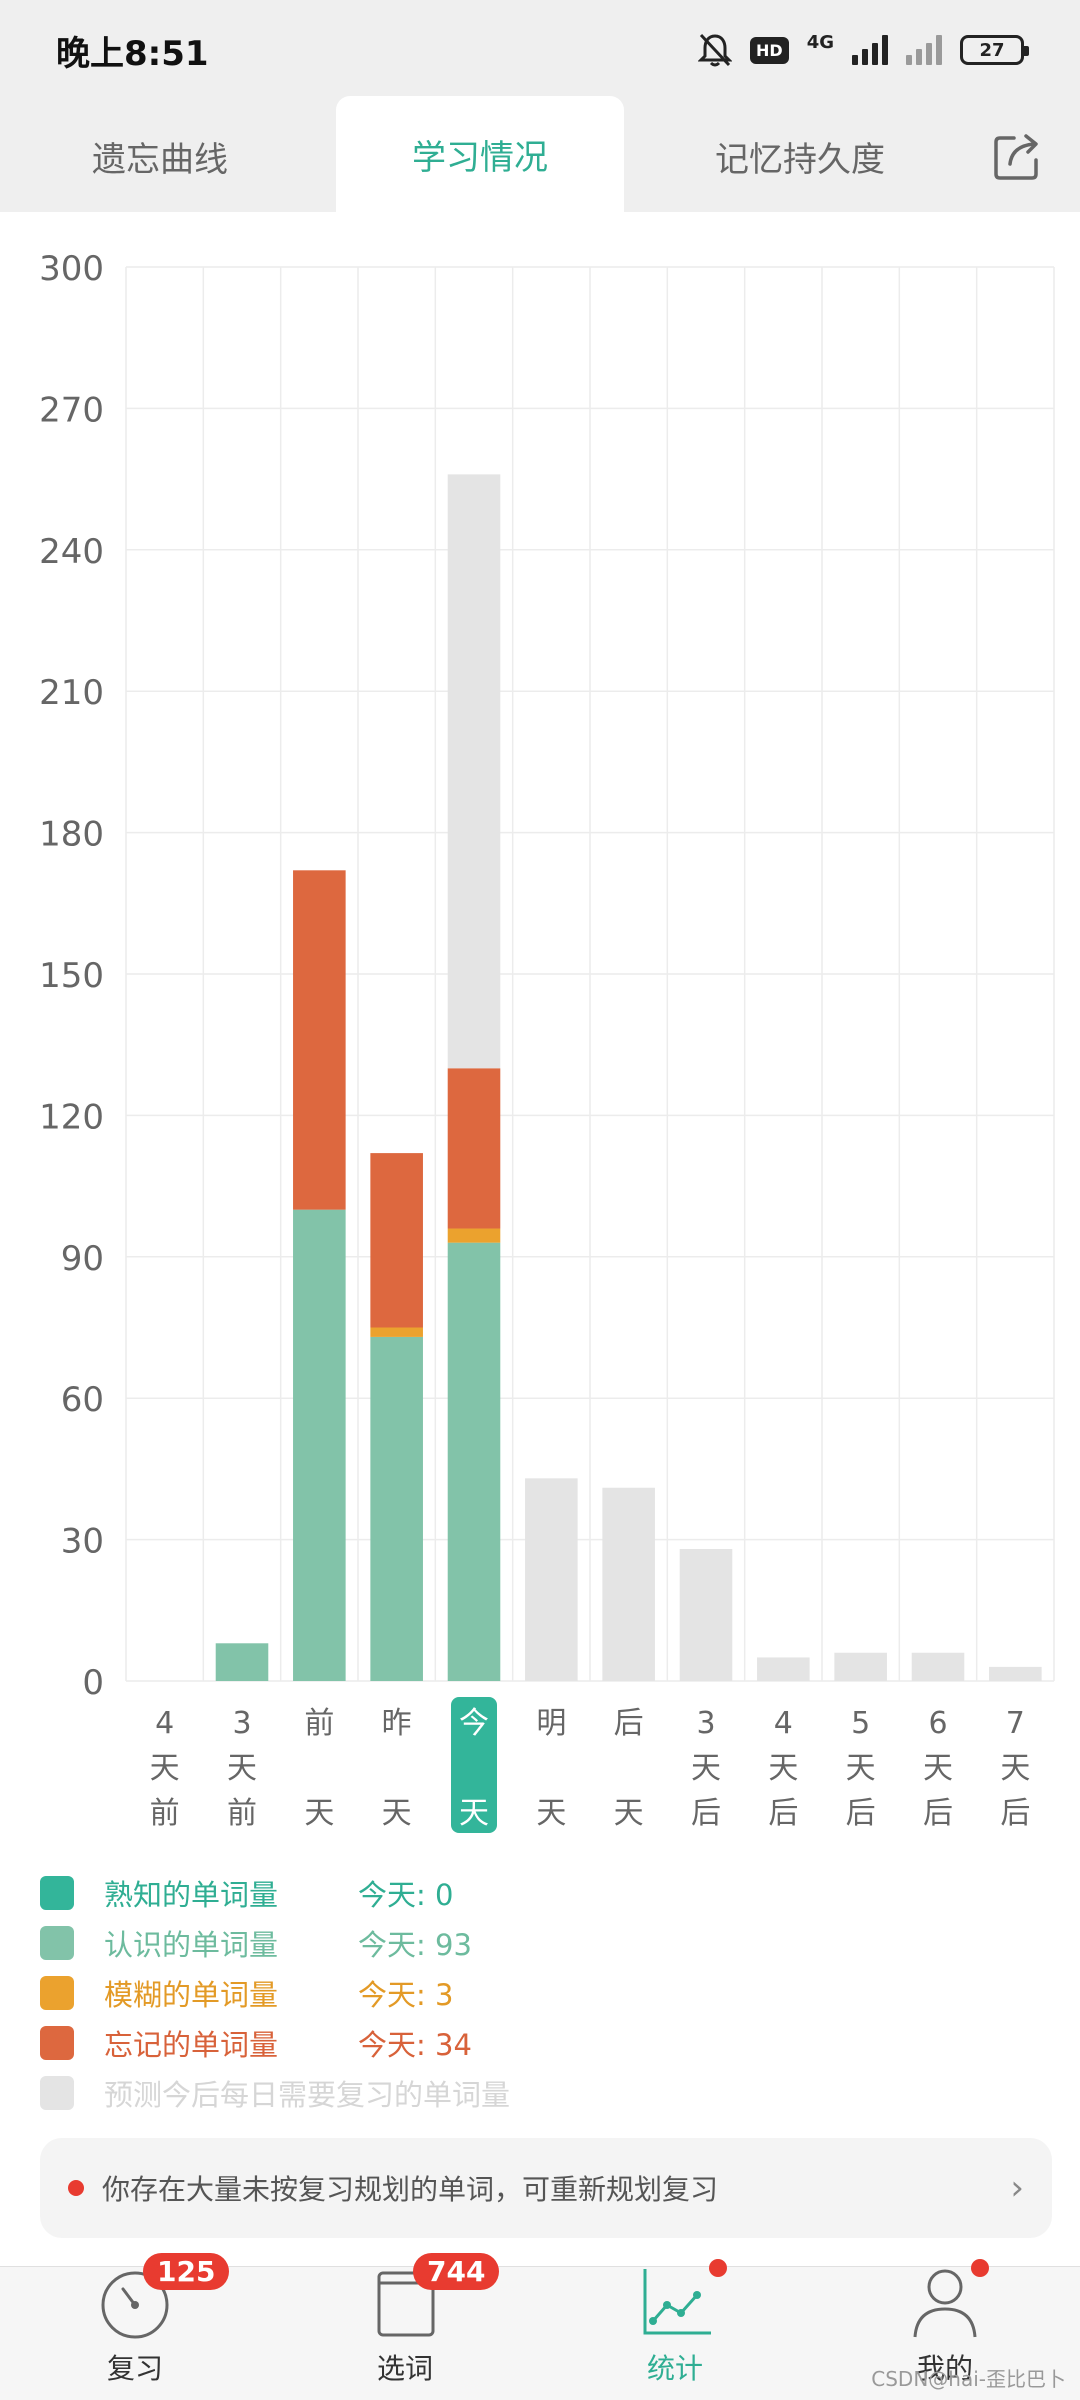  I want to click on legend-today-value: 今天: 0, so click(406, 1895).